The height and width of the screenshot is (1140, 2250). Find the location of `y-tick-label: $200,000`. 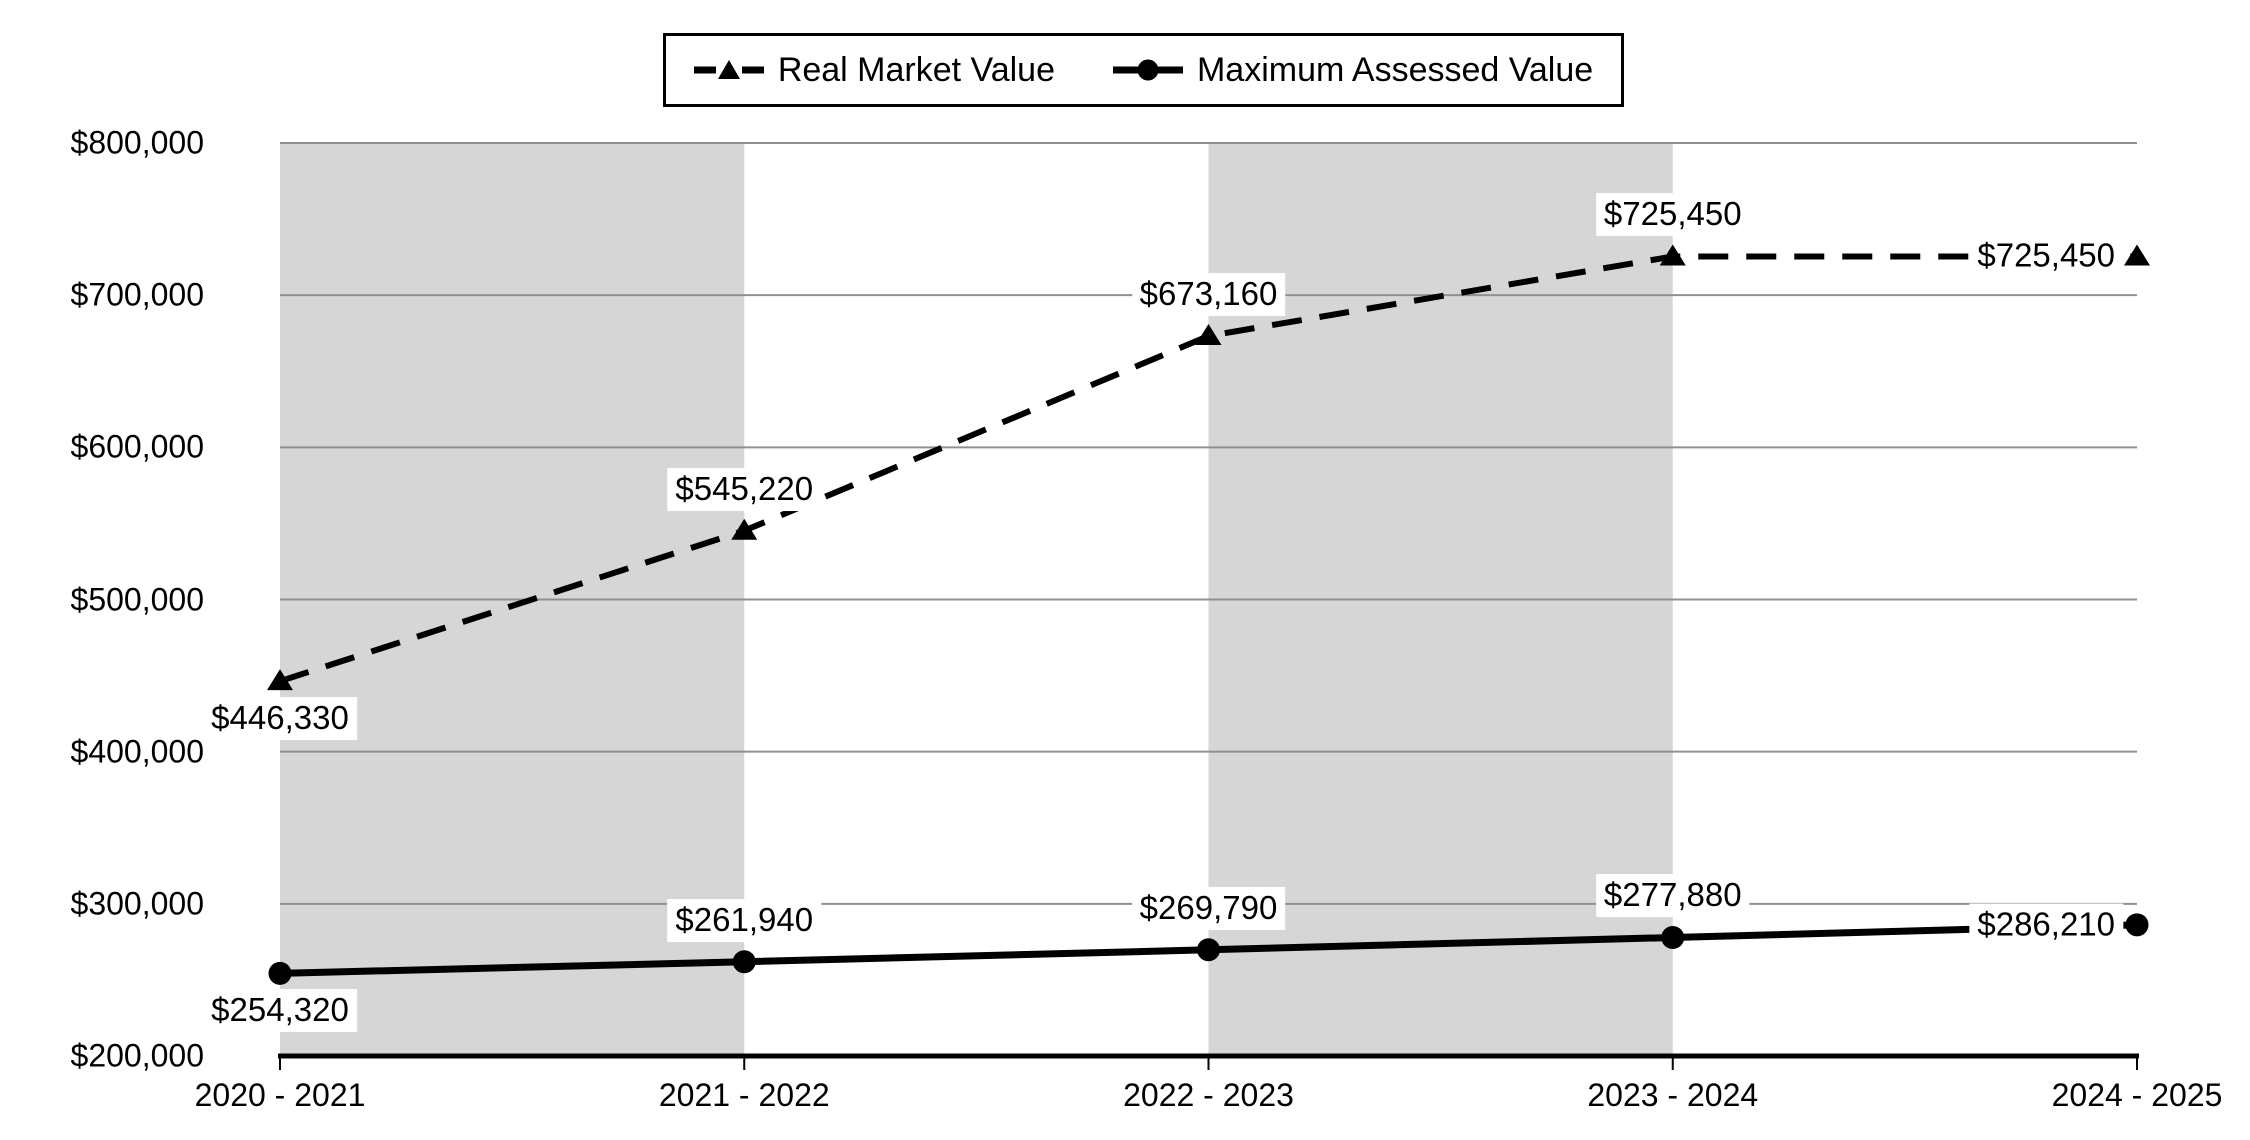

y-tick-label: $200,000 is located at coordinates (137, 1055).